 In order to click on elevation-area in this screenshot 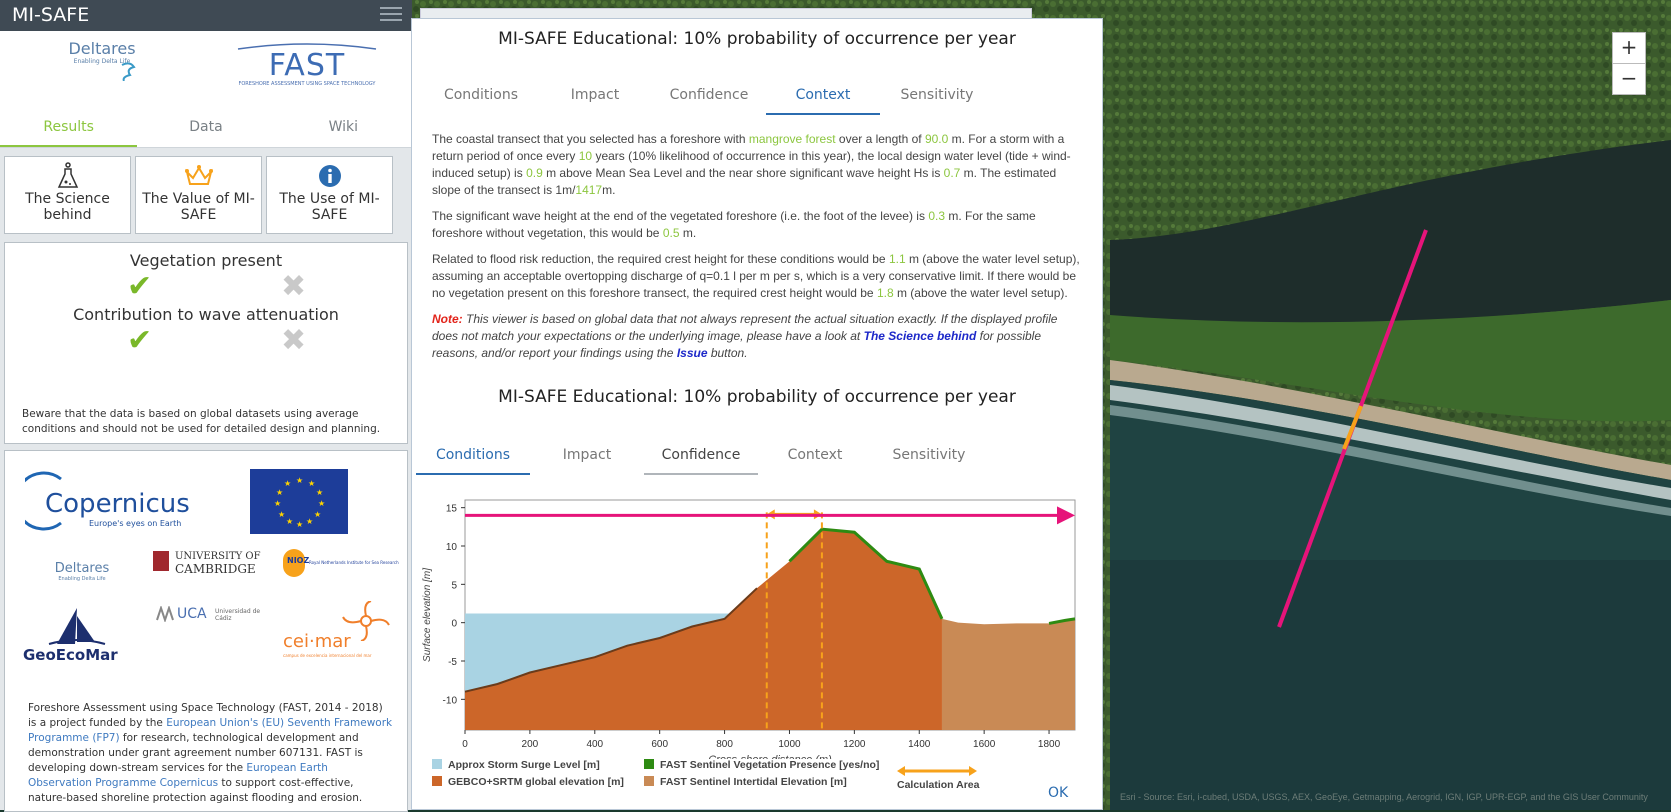, I will do `click(703, 629)`.